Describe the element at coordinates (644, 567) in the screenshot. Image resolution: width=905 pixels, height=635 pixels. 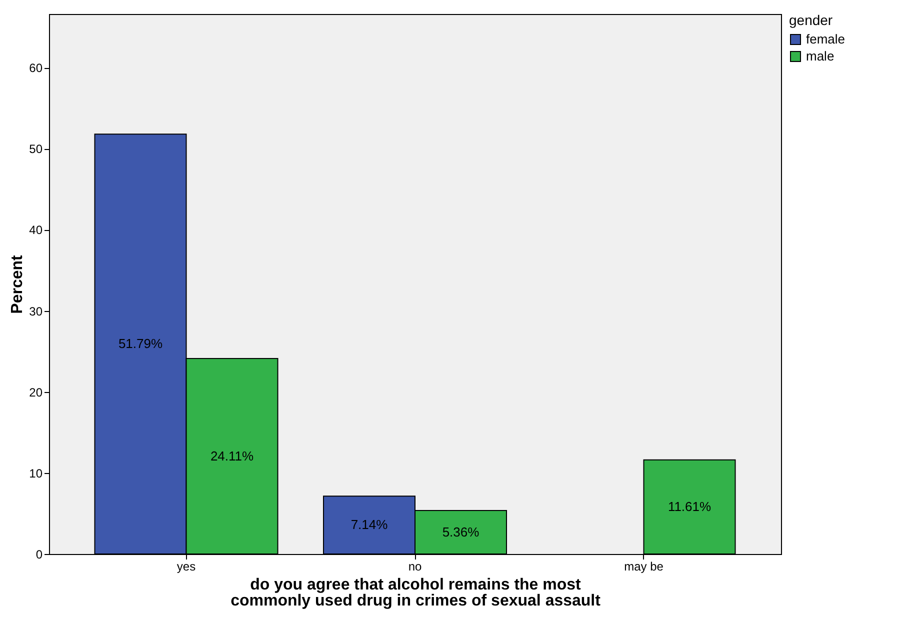
I see `x-tick-label: may be` at that location.